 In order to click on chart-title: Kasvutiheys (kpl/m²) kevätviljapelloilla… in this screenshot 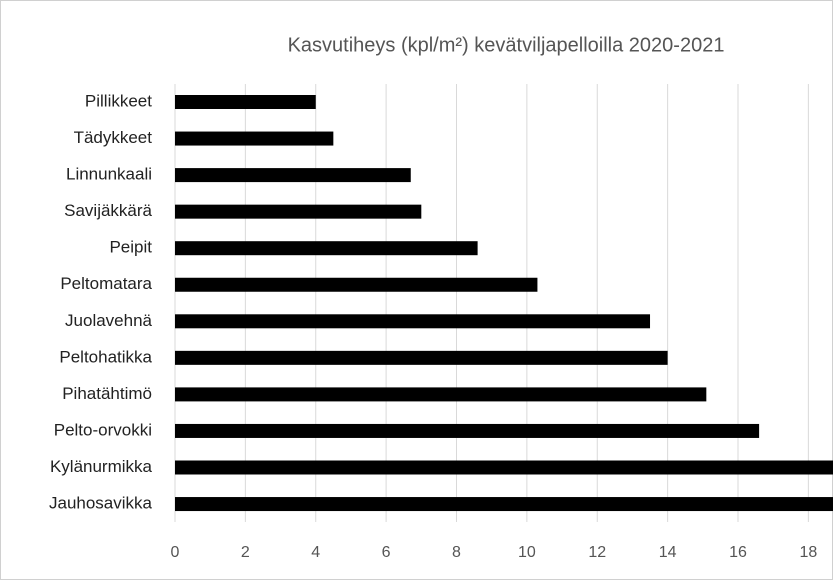, I will do `click(506, 45)`.